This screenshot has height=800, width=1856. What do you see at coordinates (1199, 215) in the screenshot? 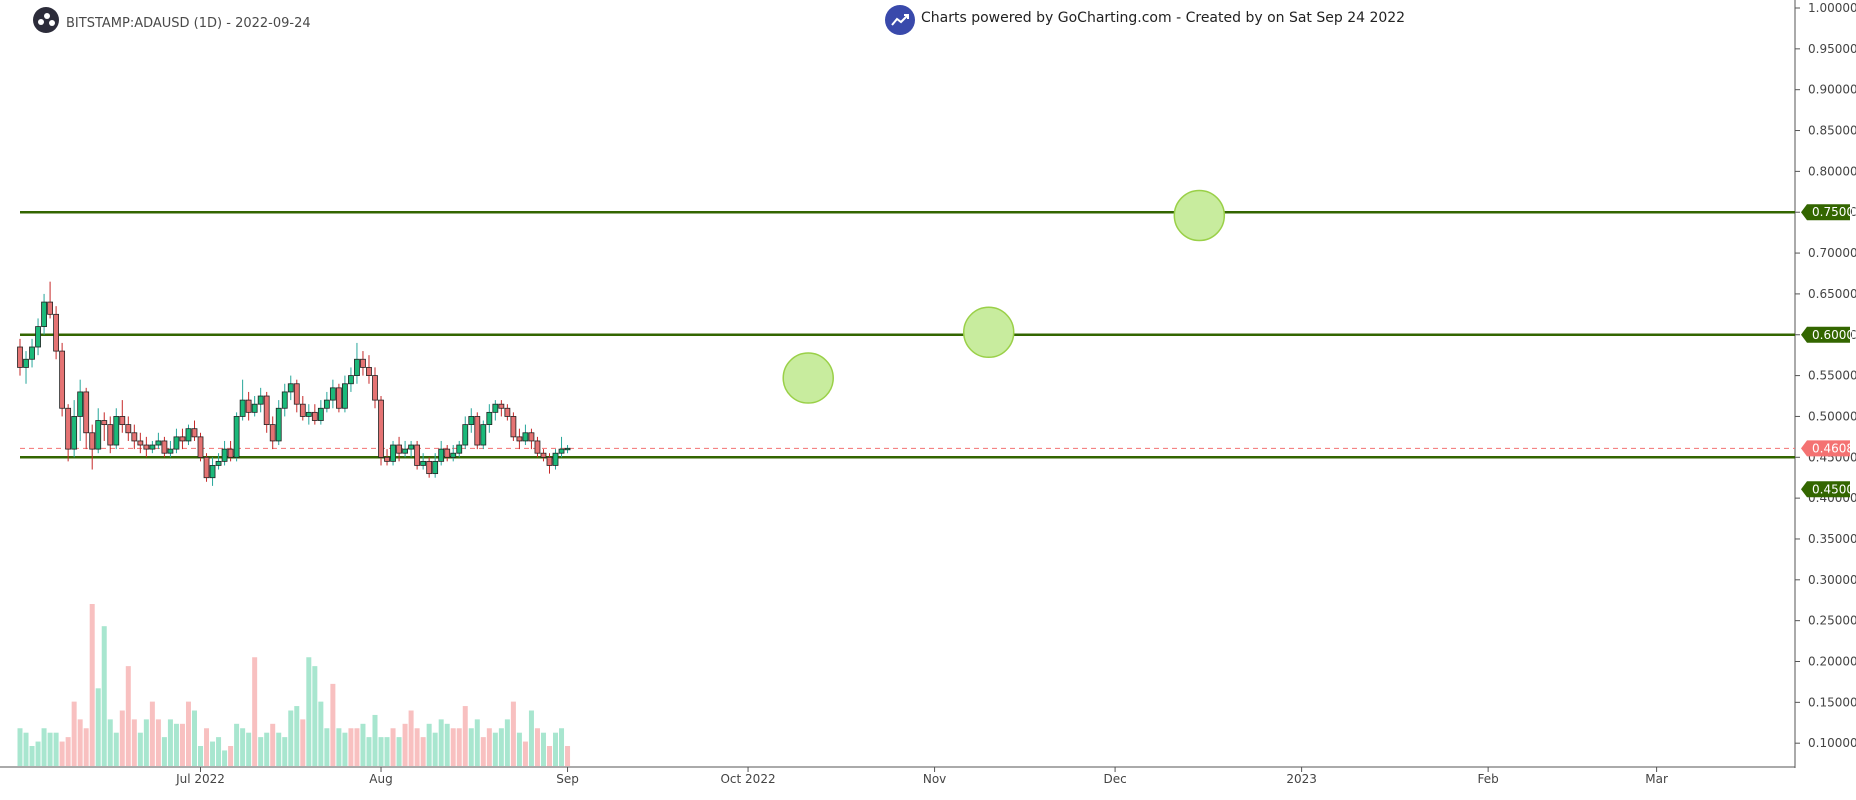
I see `target-circle` at bounding box center [1199, 215].